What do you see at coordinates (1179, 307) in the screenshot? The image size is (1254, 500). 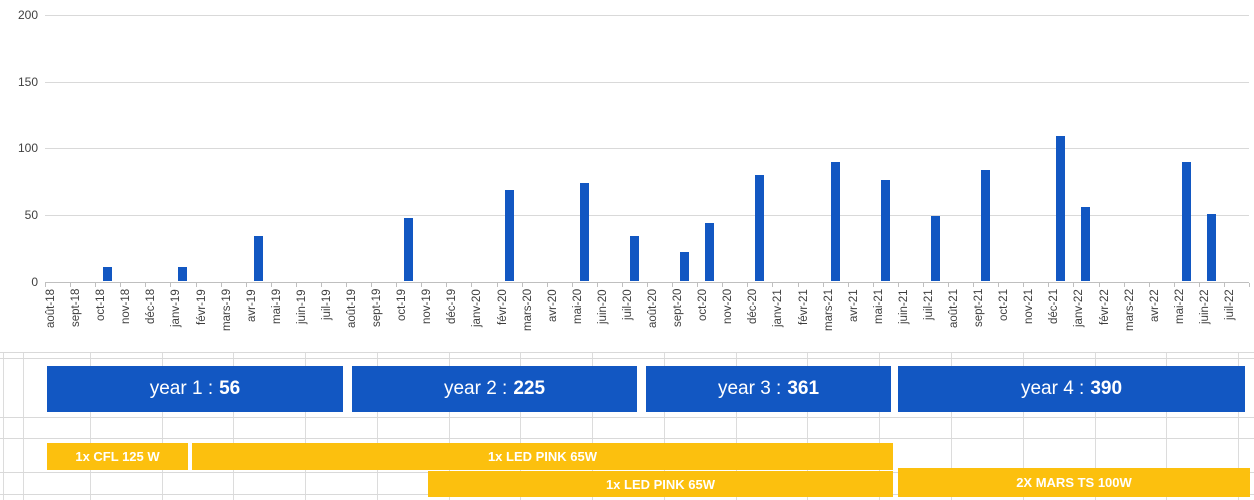 I see `x-axis-label-text: mai-22` at bounding box center [1179, 307].